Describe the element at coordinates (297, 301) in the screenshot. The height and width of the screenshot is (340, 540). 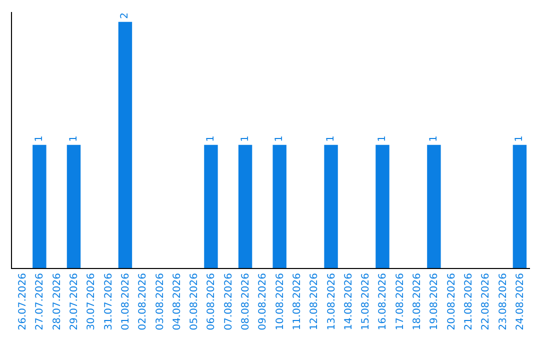
I see `x-tick-label: 11.08.2026` at that location.